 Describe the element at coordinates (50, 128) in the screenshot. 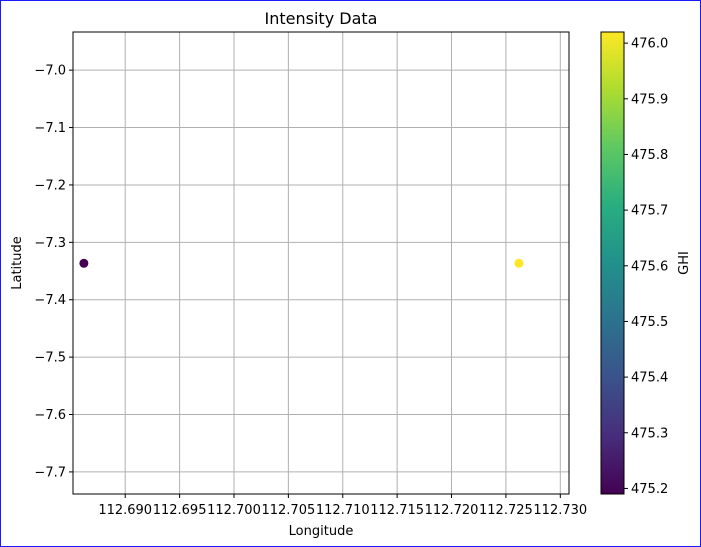

I see `y-tick-label: −7.1` at that location.